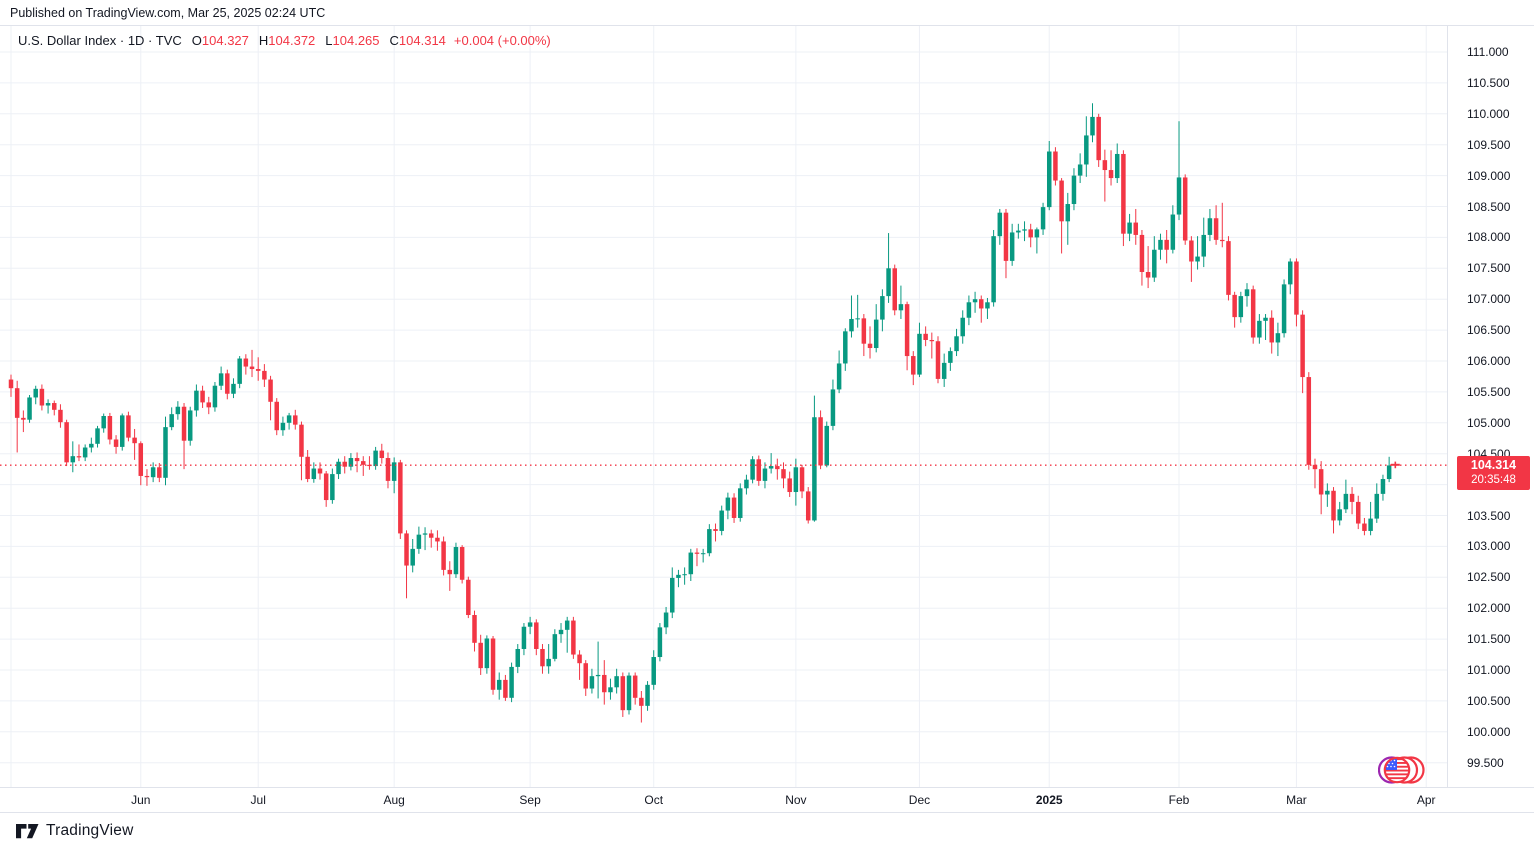 This screenshot has height=849, width=1534. What do you see at coordinates (1397, 770) in the screenshot?
I see `us-flag-icon` at bounding box center [1397, 770].